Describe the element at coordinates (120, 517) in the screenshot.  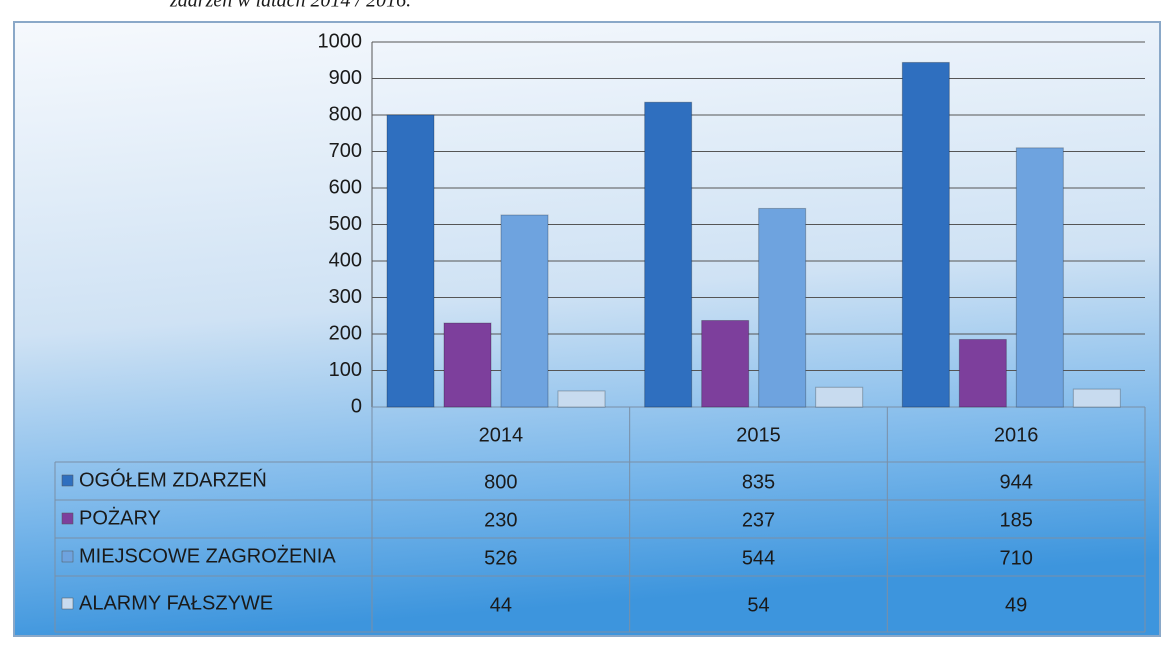
I see `legend-label: POŻARY` at that location.